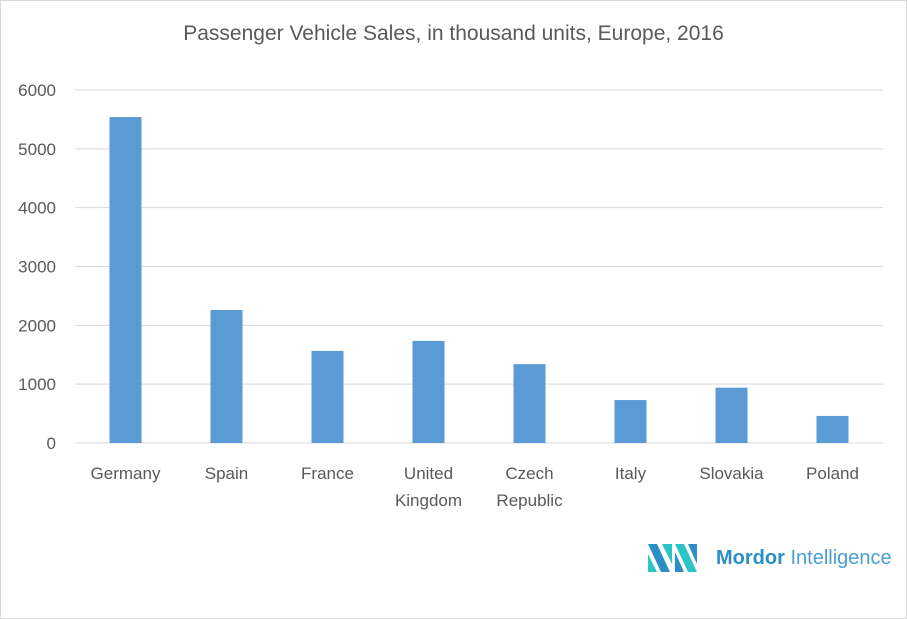 This screenshot has width=907, height=619. I want to click on y-tick-label: 4000, so click(37, 208).